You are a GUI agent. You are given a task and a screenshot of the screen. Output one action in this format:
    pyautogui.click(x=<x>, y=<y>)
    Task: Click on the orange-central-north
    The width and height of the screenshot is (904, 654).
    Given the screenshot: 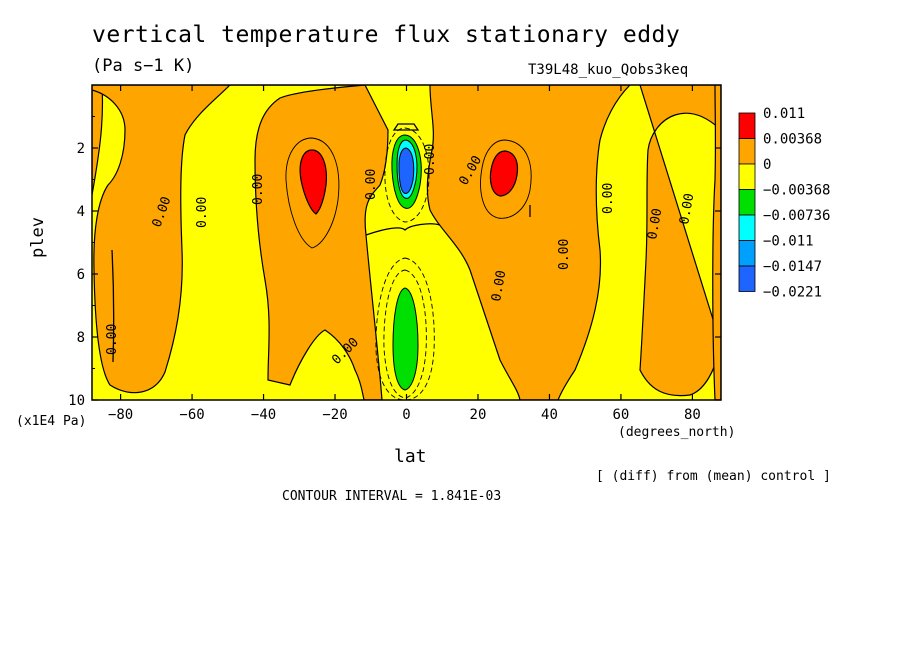 What is the action you would take?
    pyautogui.click(x=528, y=242)
    